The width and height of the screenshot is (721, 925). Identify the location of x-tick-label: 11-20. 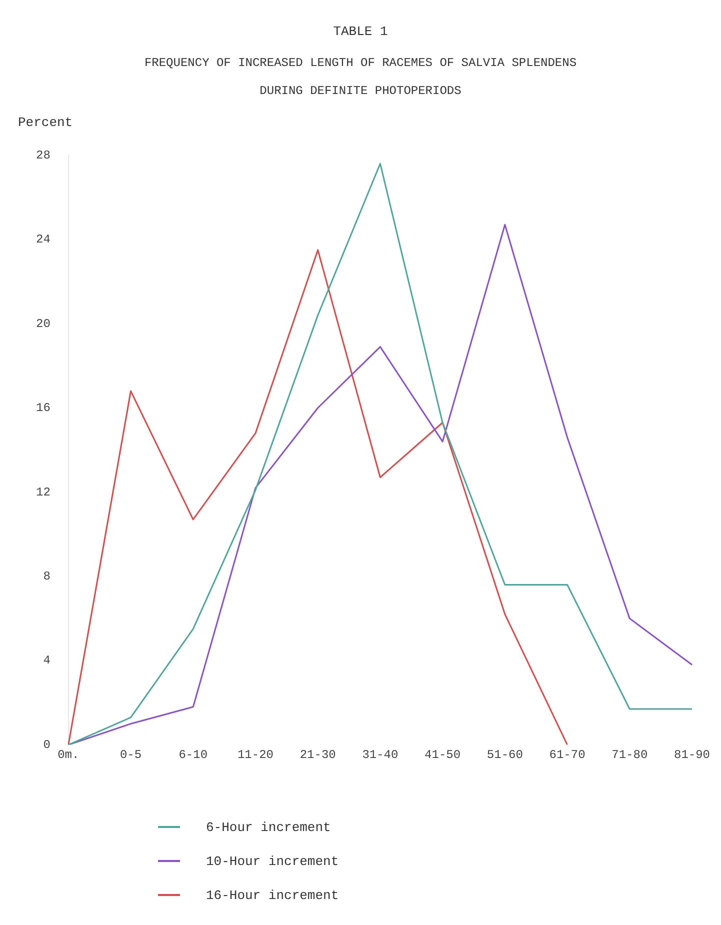
(255, 755).